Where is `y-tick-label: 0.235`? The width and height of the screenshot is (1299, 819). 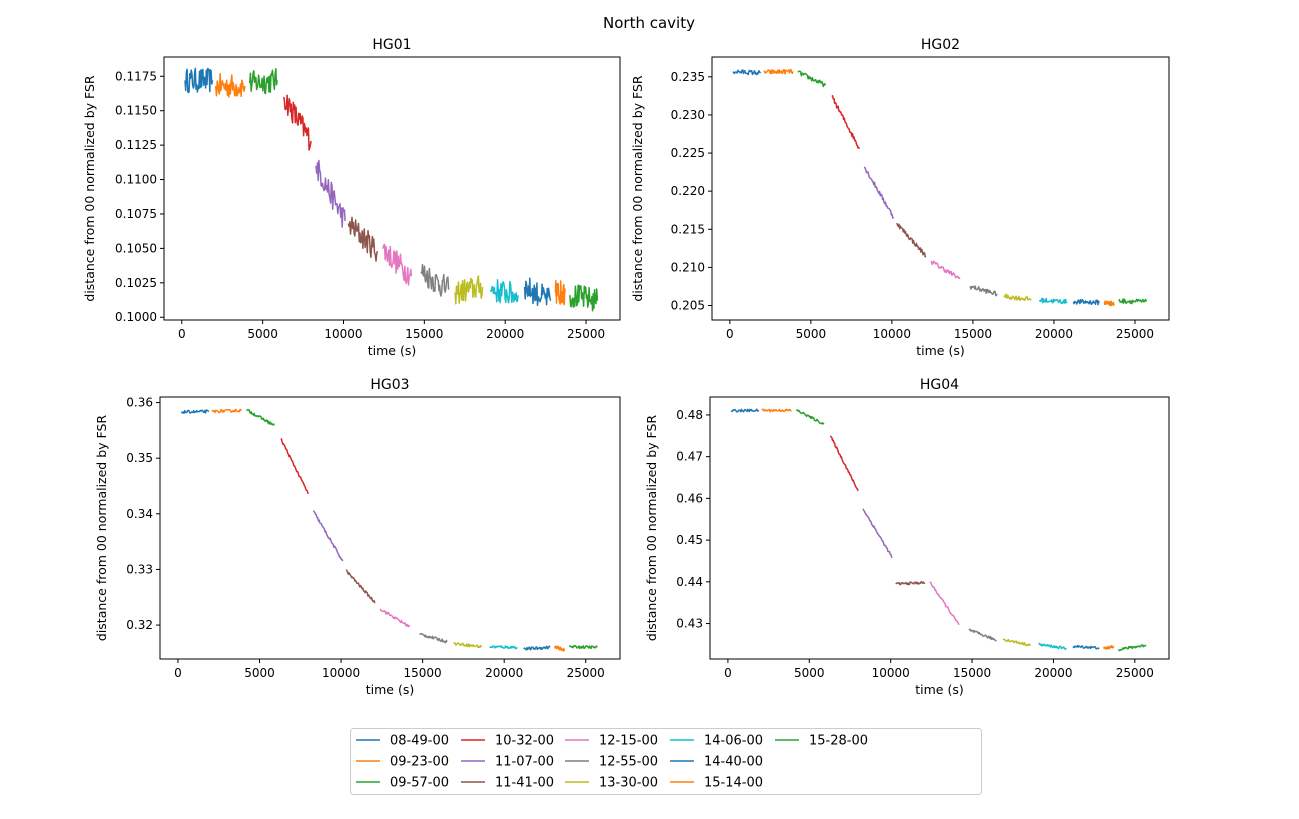 y-tick-label: 0.235 is located at coordinates (688, 77).